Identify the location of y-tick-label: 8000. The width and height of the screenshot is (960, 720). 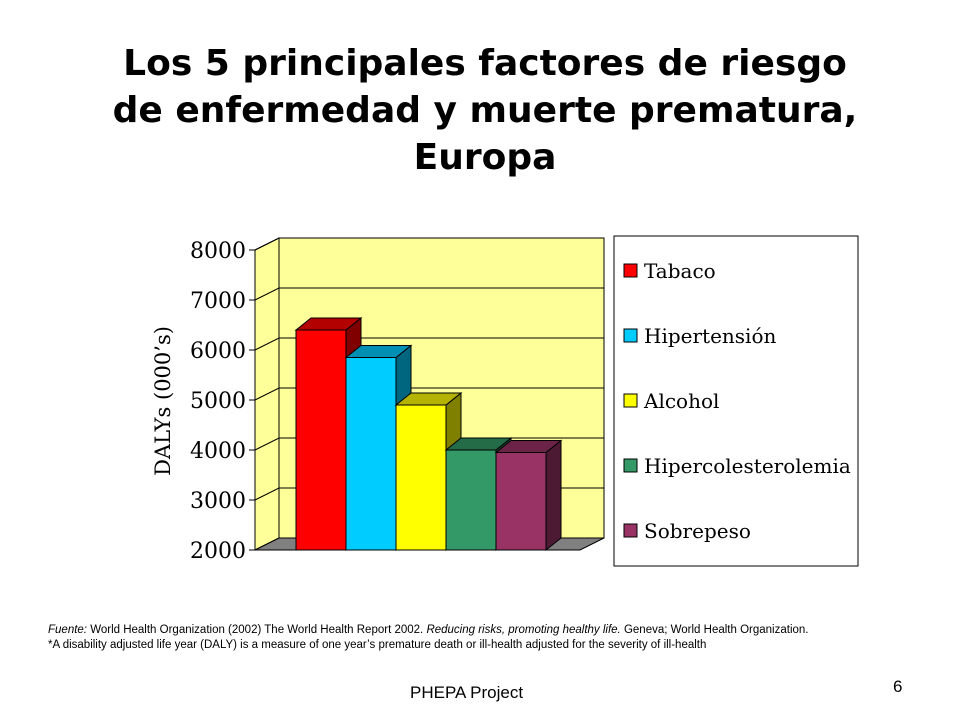
(218, 251).